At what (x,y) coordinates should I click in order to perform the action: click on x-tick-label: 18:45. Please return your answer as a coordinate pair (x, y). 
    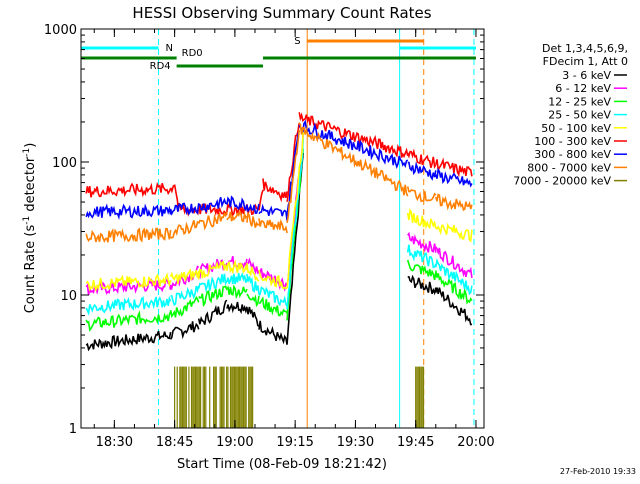
    Looking at the image, I should click on (174, 442).